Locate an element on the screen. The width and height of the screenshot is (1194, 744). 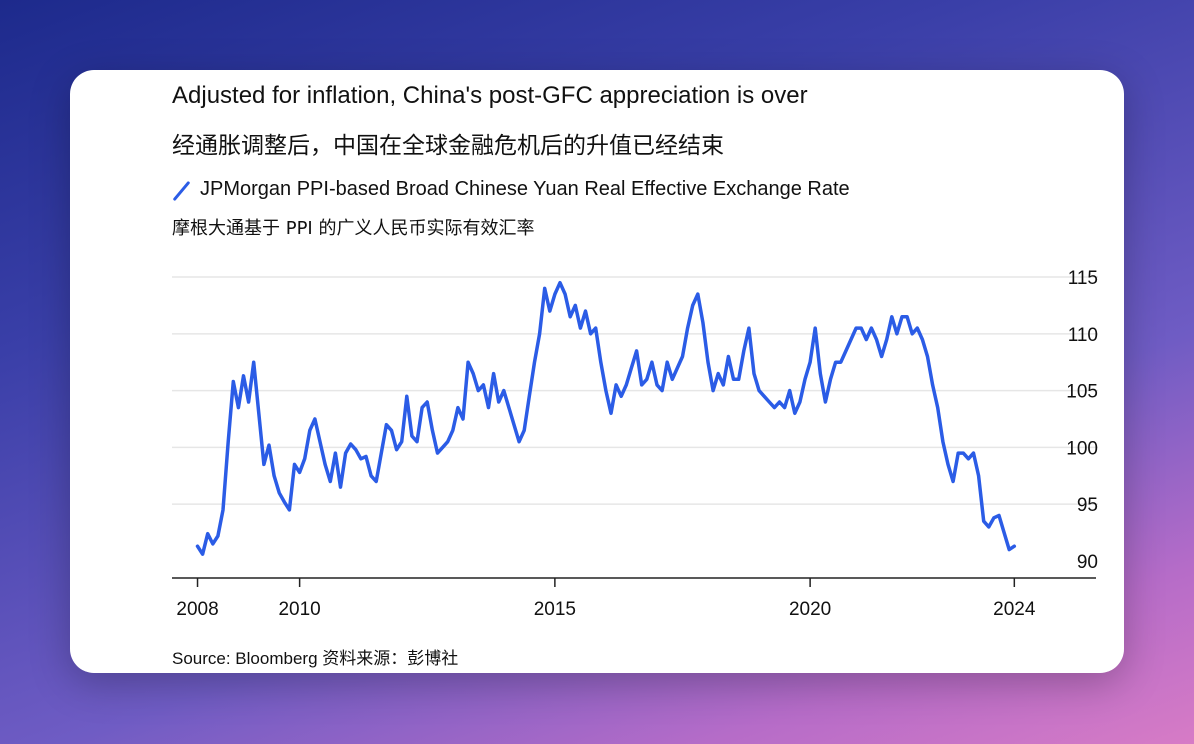
y-tick-label-90: 90 is located at coordinates (1087, 562).